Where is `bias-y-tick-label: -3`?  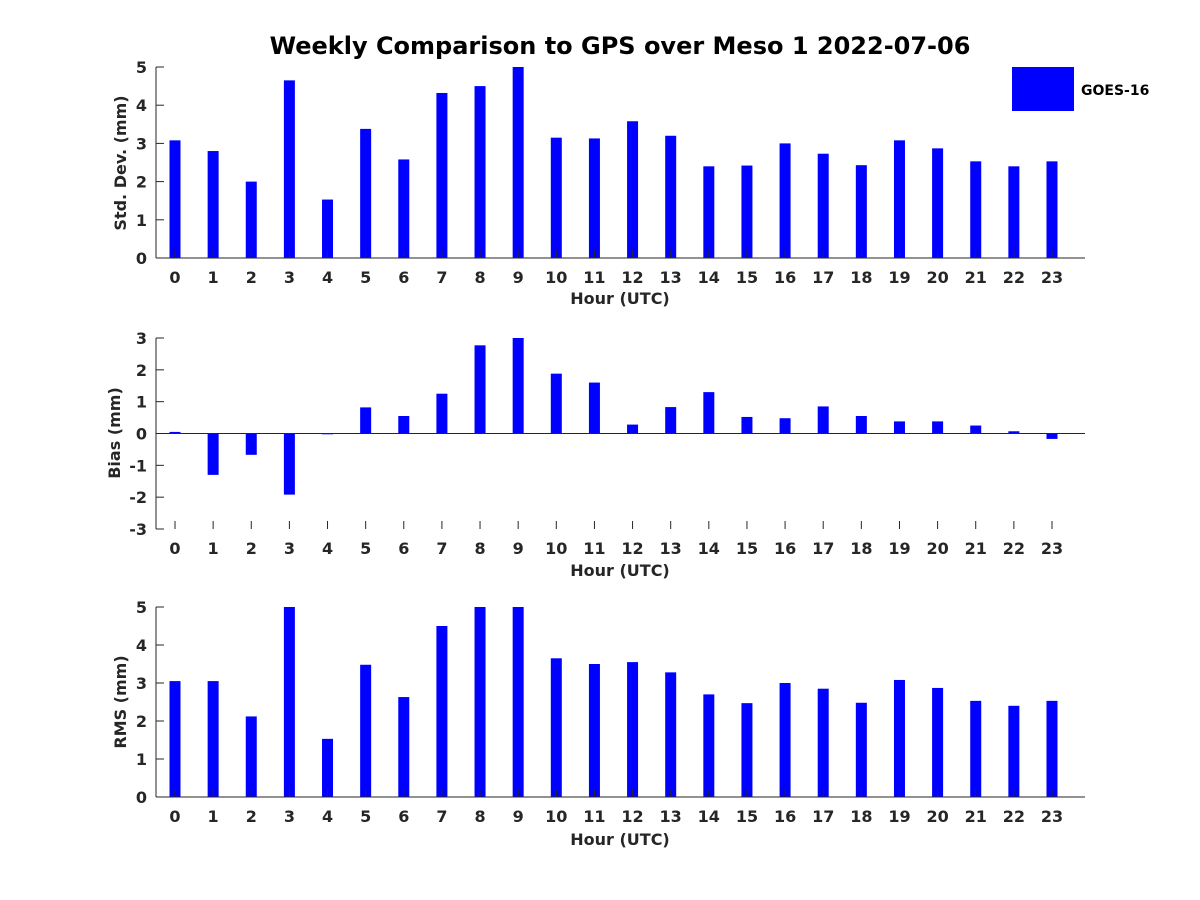
bias-y-tick-label: -3 is located at coordinates (138, 529).